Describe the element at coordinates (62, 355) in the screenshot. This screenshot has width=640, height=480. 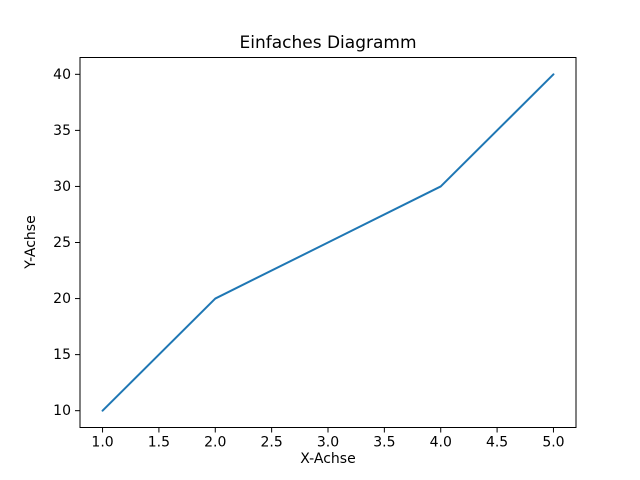
I see `y-tick-label: 15` at that location.